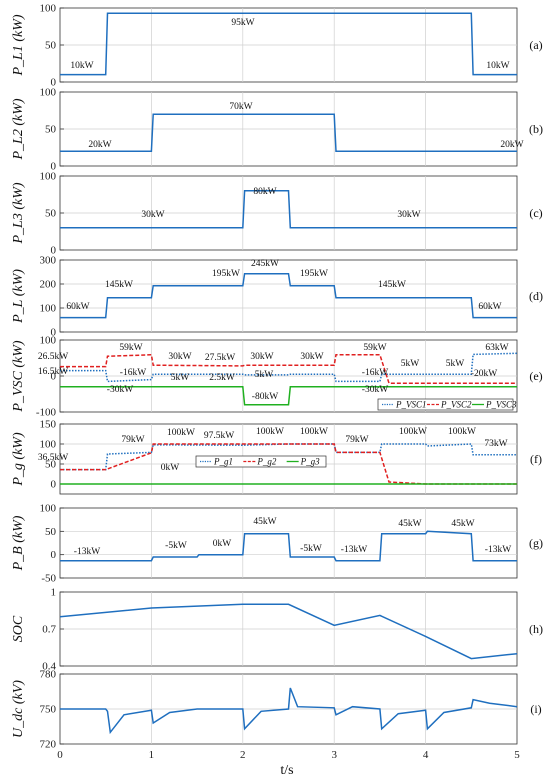 Image resolution: width=550 pixels, height=782 pixels. What do you see at coordinates (18, 709) in the screenshot?
I see `y-axis-label: U_dc (kV)` at bounding box center [18, 709].